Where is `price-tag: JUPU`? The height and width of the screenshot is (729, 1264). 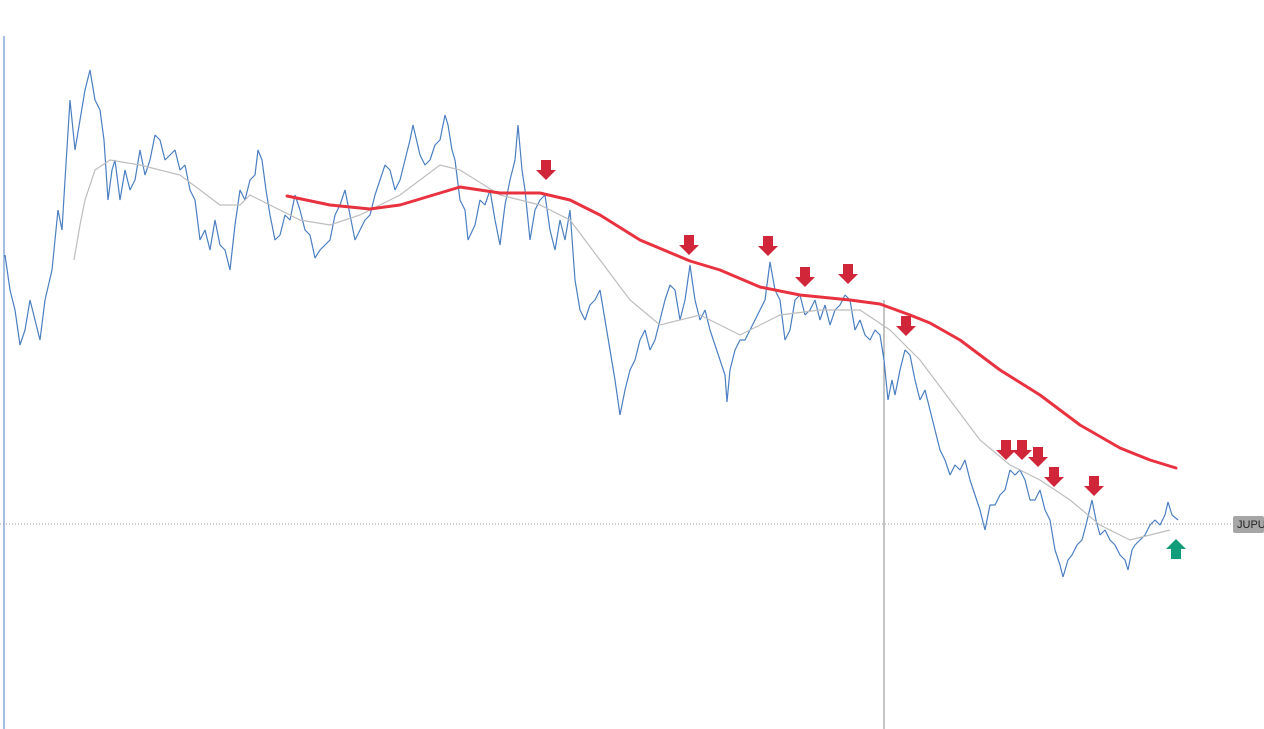
price-tag: JUPU is located at coordinates (1250, 525).